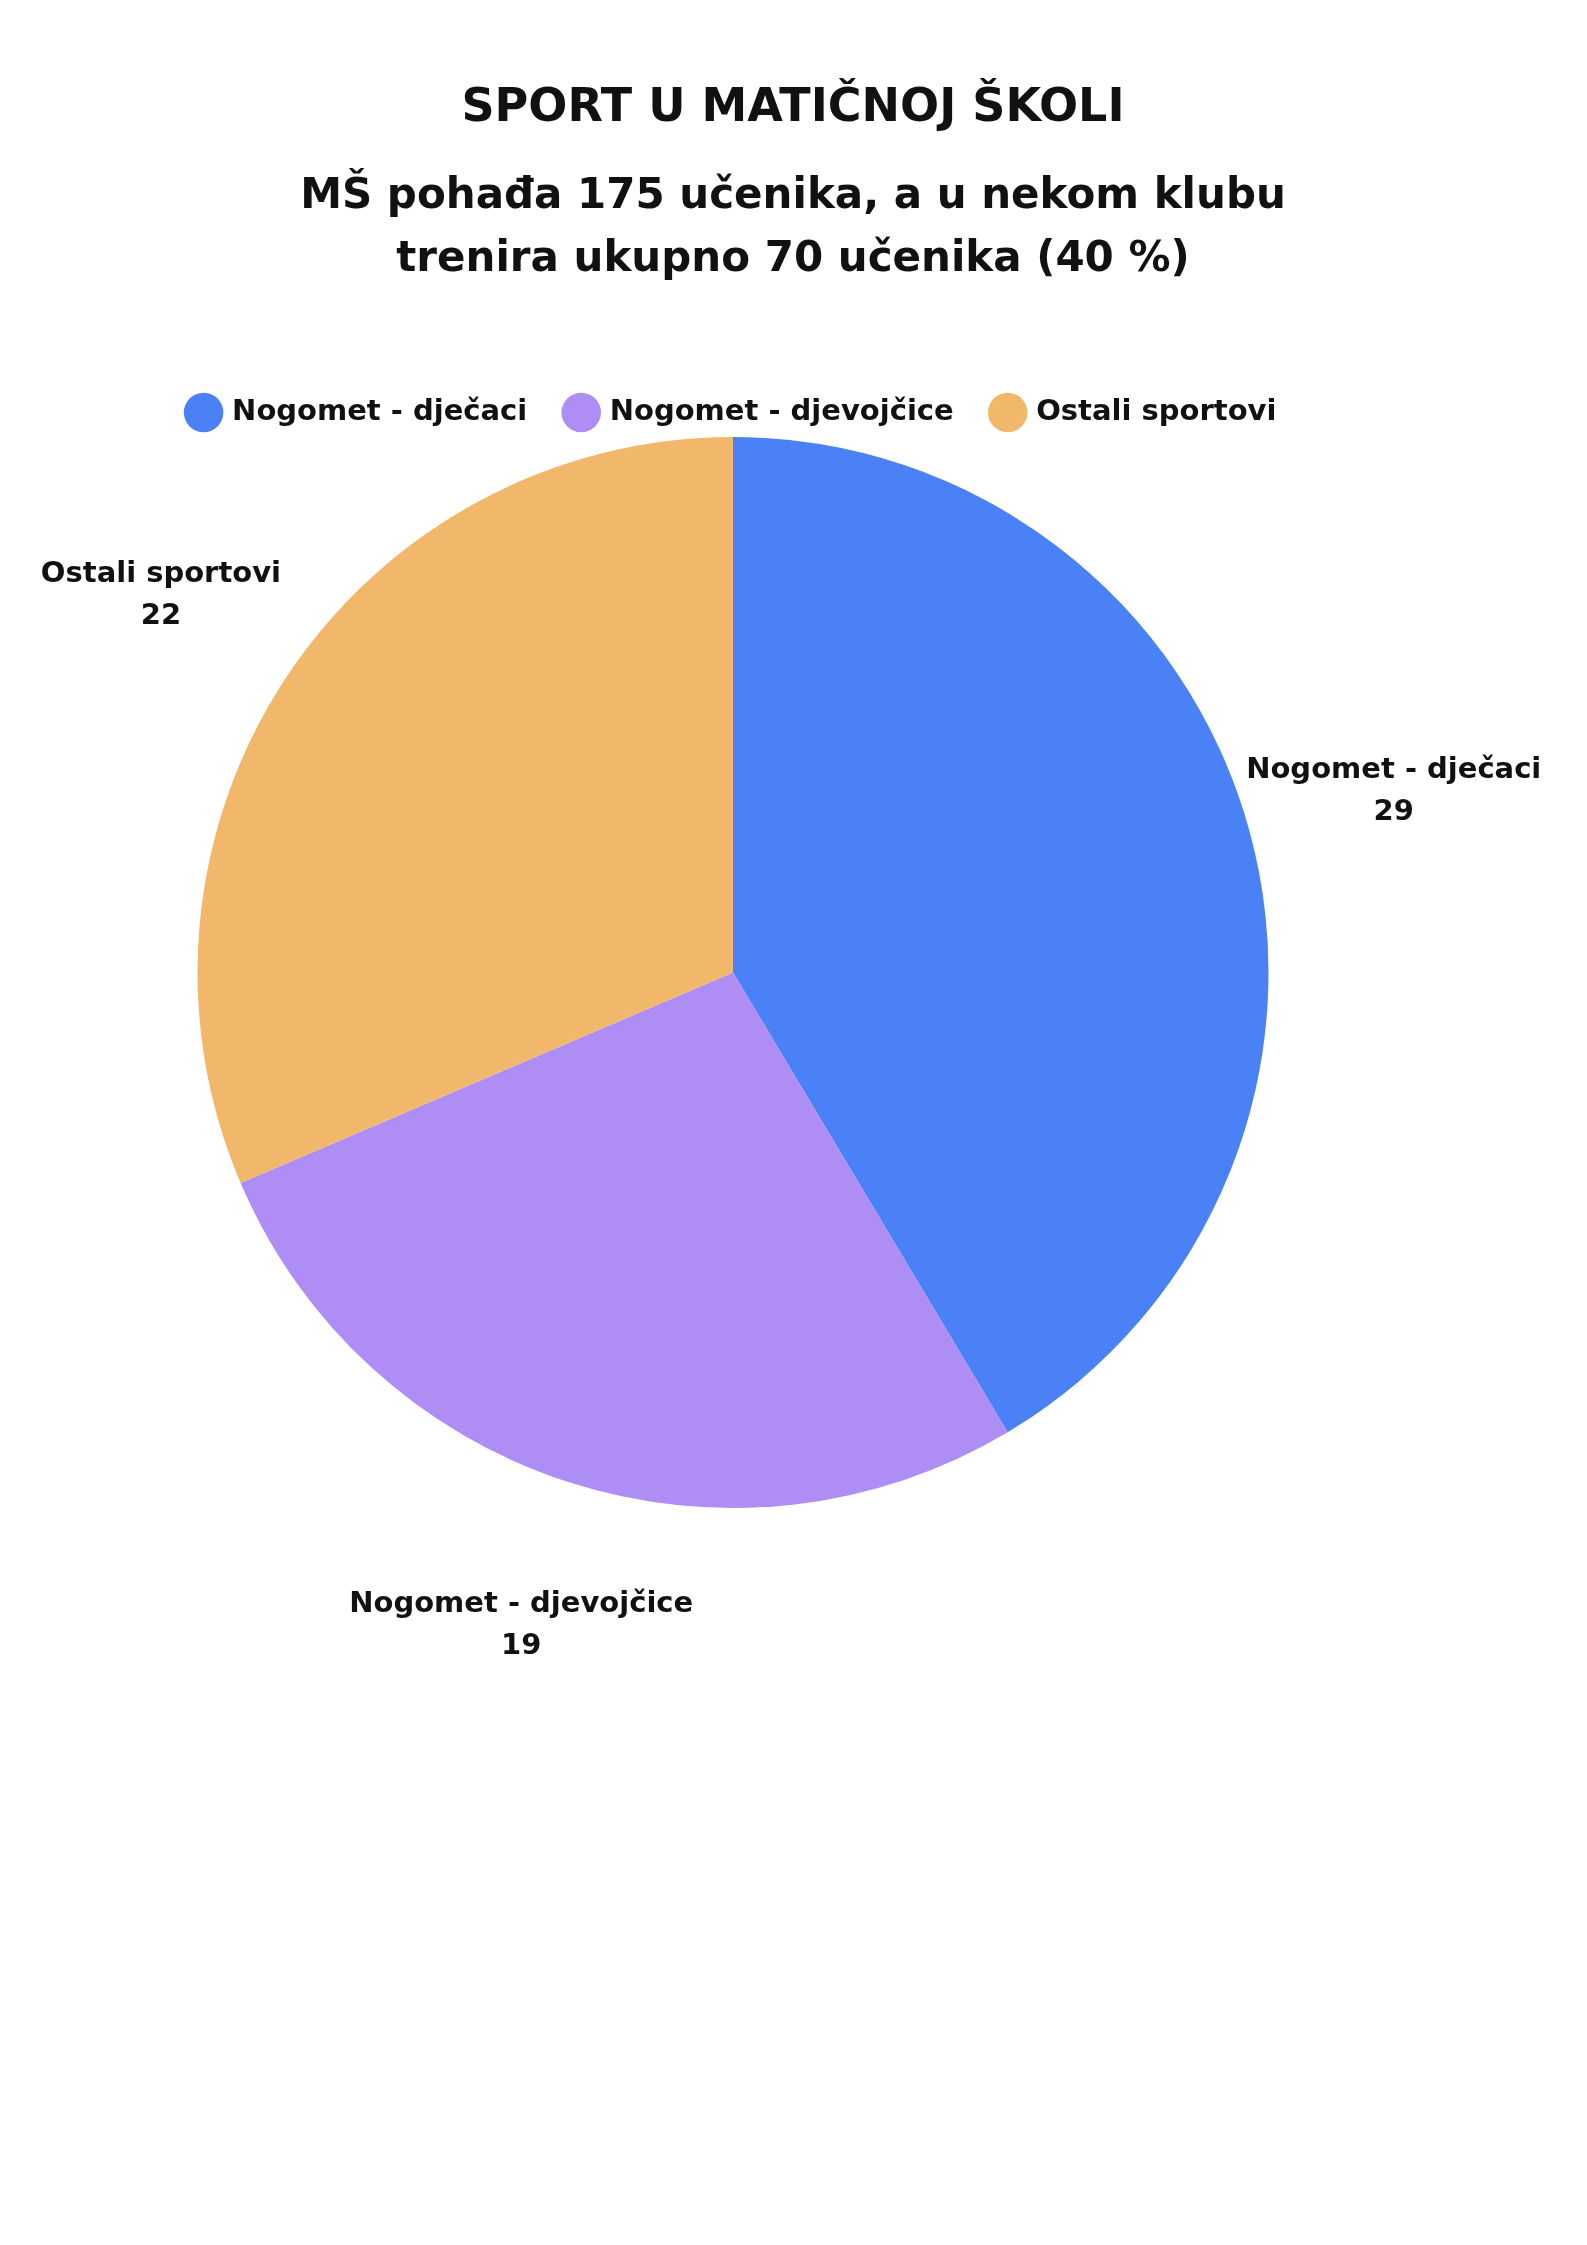 The height and width of the screenshot is (2245, 1587). Describe the element at coordinates (161, 614) in the screenshot. I see `data-label: 22` at that location.